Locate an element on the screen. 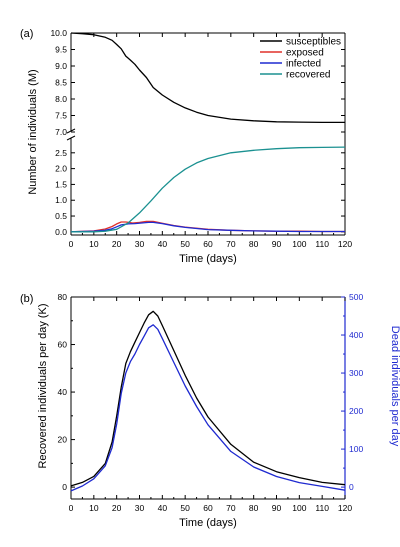 The width and height of the screenshot is (400, 547). b-x-tick-label: 20 is located at coordinates (117, 508).